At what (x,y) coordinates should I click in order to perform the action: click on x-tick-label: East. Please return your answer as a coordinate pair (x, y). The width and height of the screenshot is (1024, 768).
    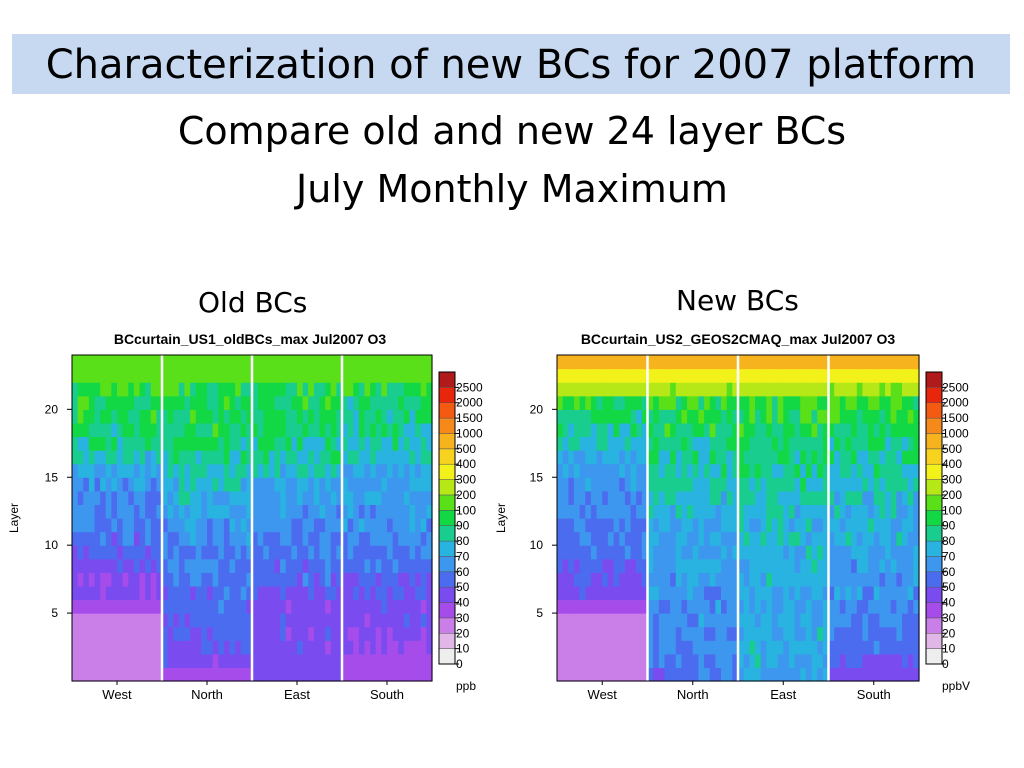
    Looking at the image, I should click on (297, 694).